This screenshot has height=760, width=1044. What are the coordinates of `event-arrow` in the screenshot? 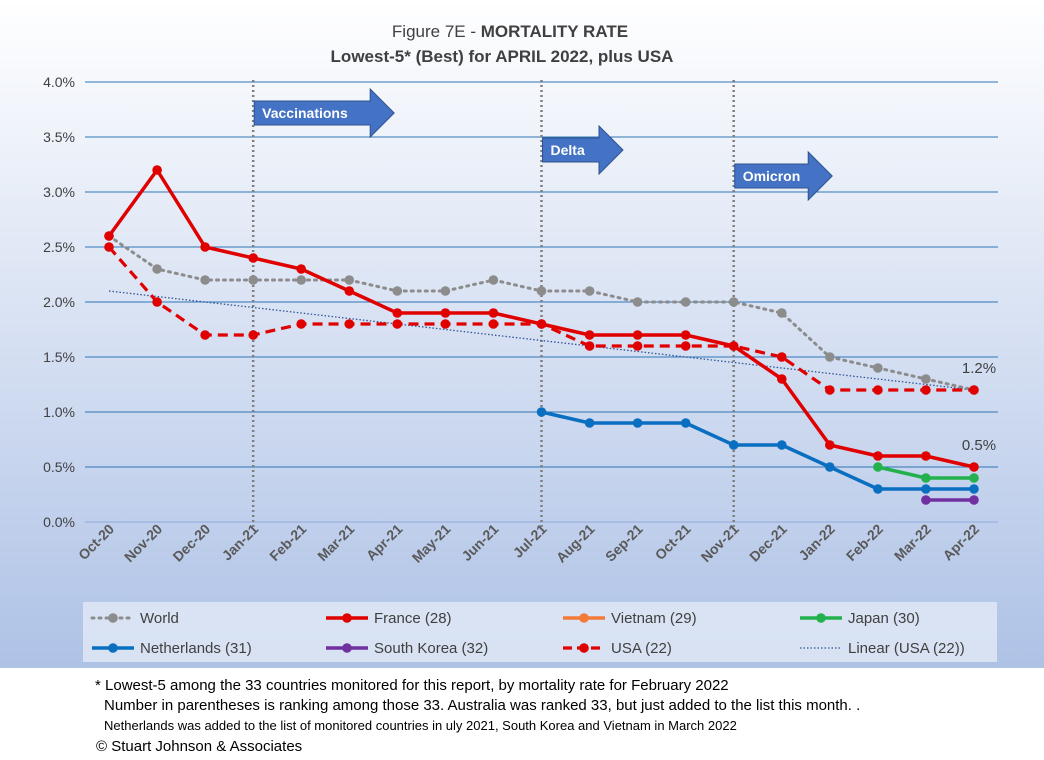 It's located at (783, 176).